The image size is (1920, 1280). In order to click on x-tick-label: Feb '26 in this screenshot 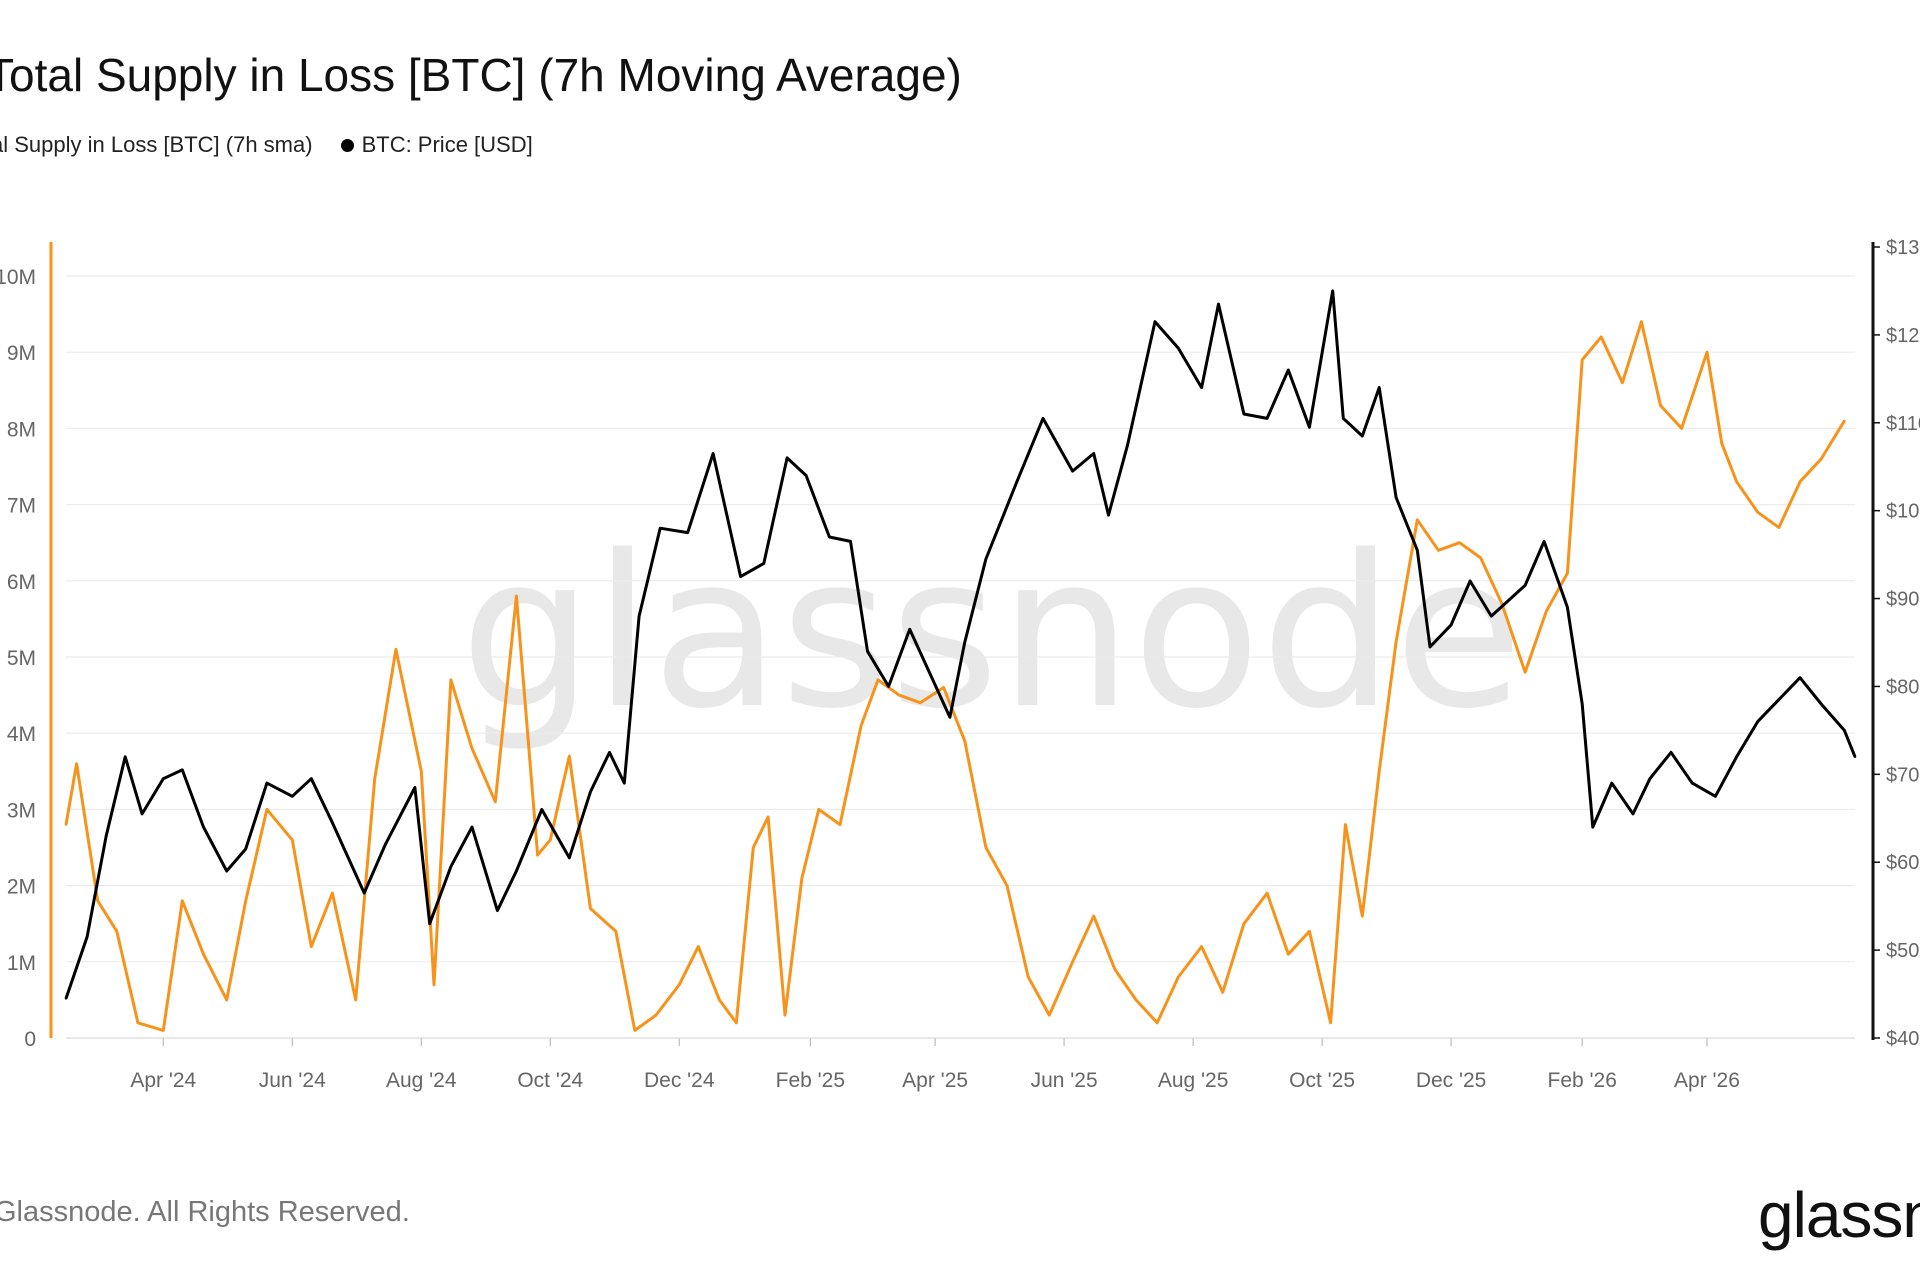, I will do `click(1582, 1080)`.